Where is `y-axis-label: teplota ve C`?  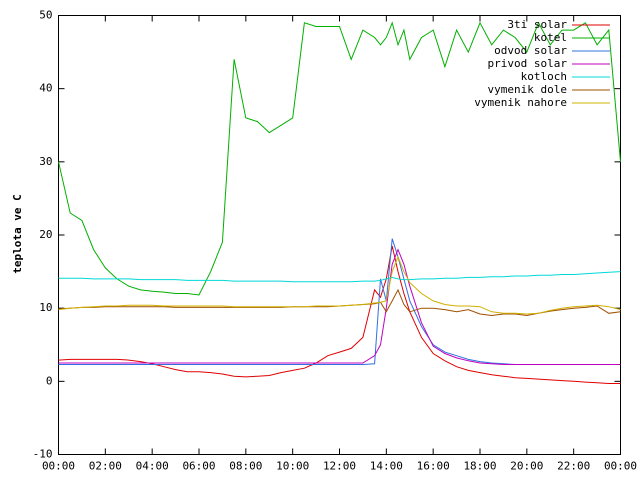 y-axis-label: teplota ve C is located at coordinates (17, 233).